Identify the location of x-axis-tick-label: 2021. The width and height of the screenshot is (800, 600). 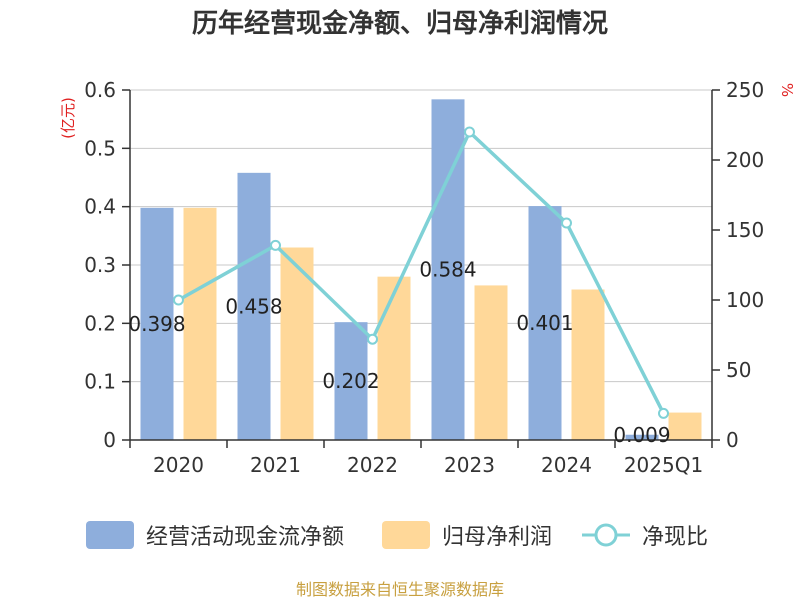
(275, 465).